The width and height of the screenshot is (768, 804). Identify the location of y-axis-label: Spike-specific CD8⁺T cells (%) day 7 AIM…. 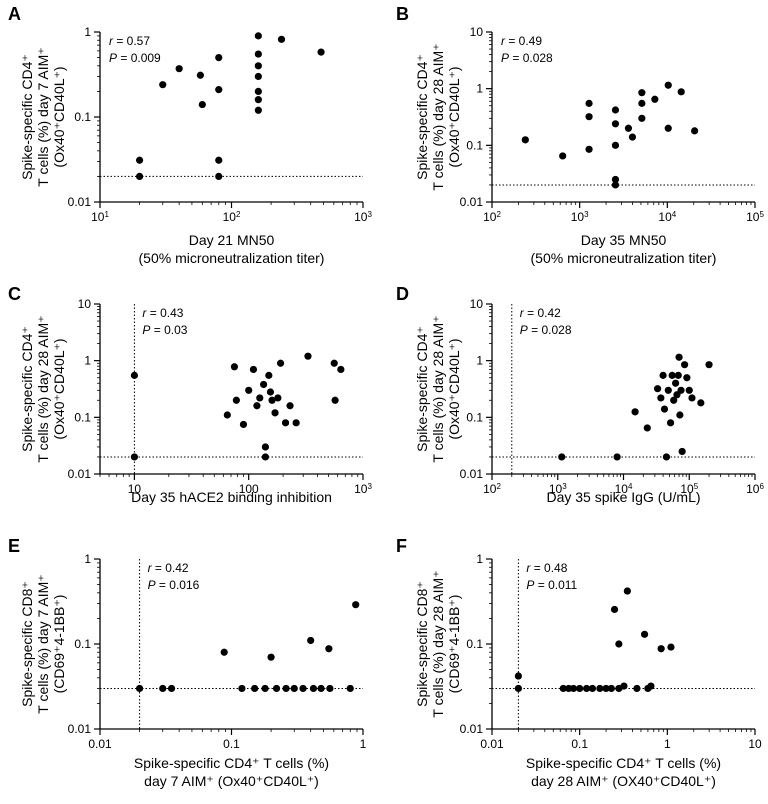
(43, 643).